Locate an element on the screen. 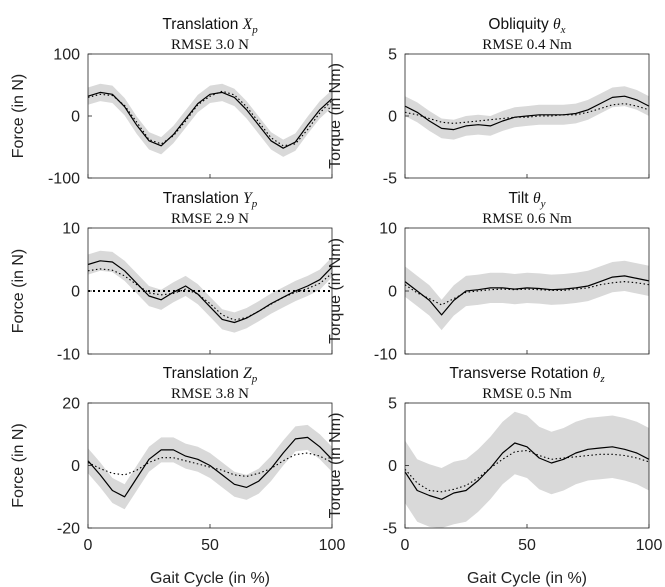 The image size is (665, 587). subplot-title: Translation Yp is located at coordinates (210, 200).